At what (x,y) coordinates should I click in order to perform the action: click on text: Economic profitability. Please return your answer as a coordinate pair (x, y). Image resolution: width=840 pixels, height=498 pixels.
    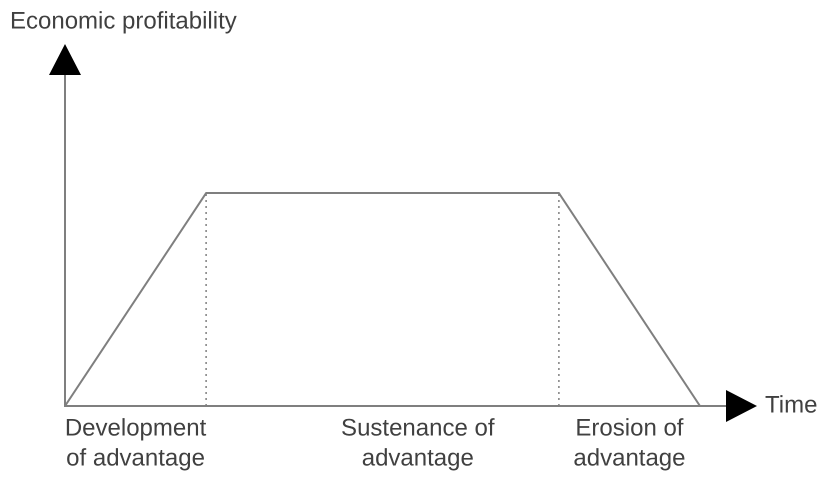
    Looking at the image, I should click on (123, 21).